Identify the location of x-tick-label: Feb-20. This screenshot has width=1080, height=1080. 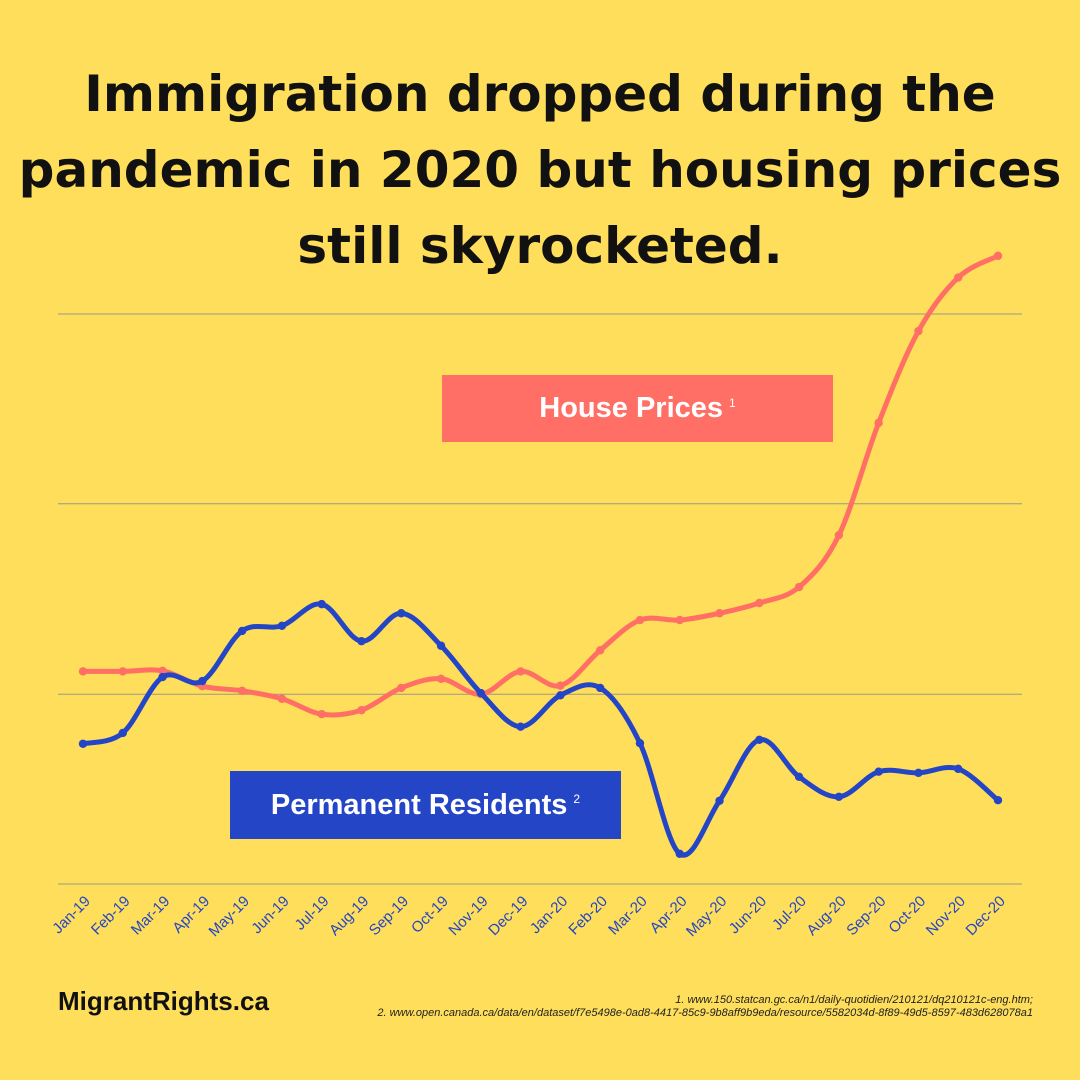
(588, 916).